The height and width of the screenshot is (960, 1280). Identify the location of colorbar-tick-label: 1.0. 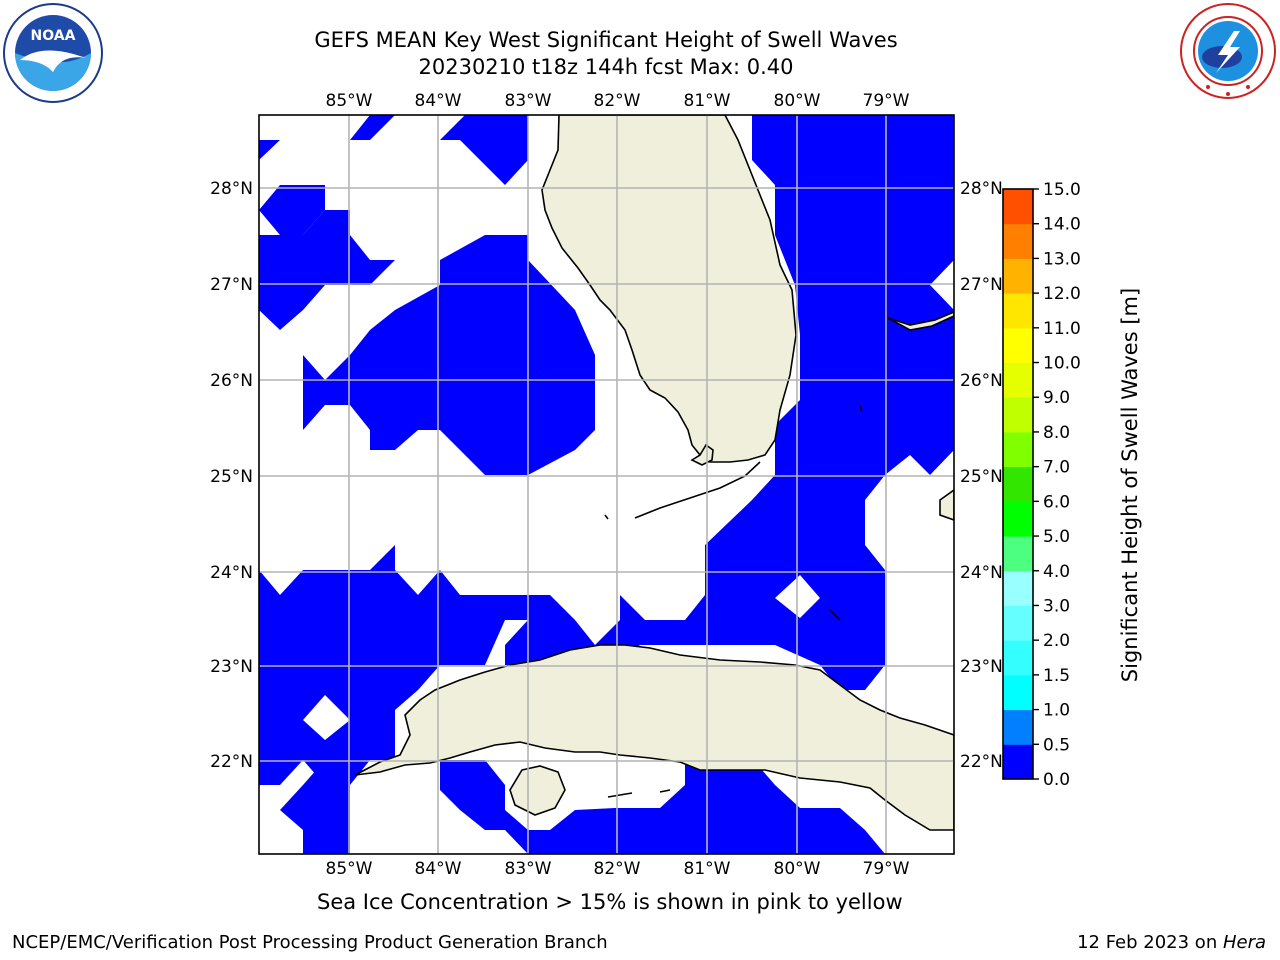
(1056, 711).